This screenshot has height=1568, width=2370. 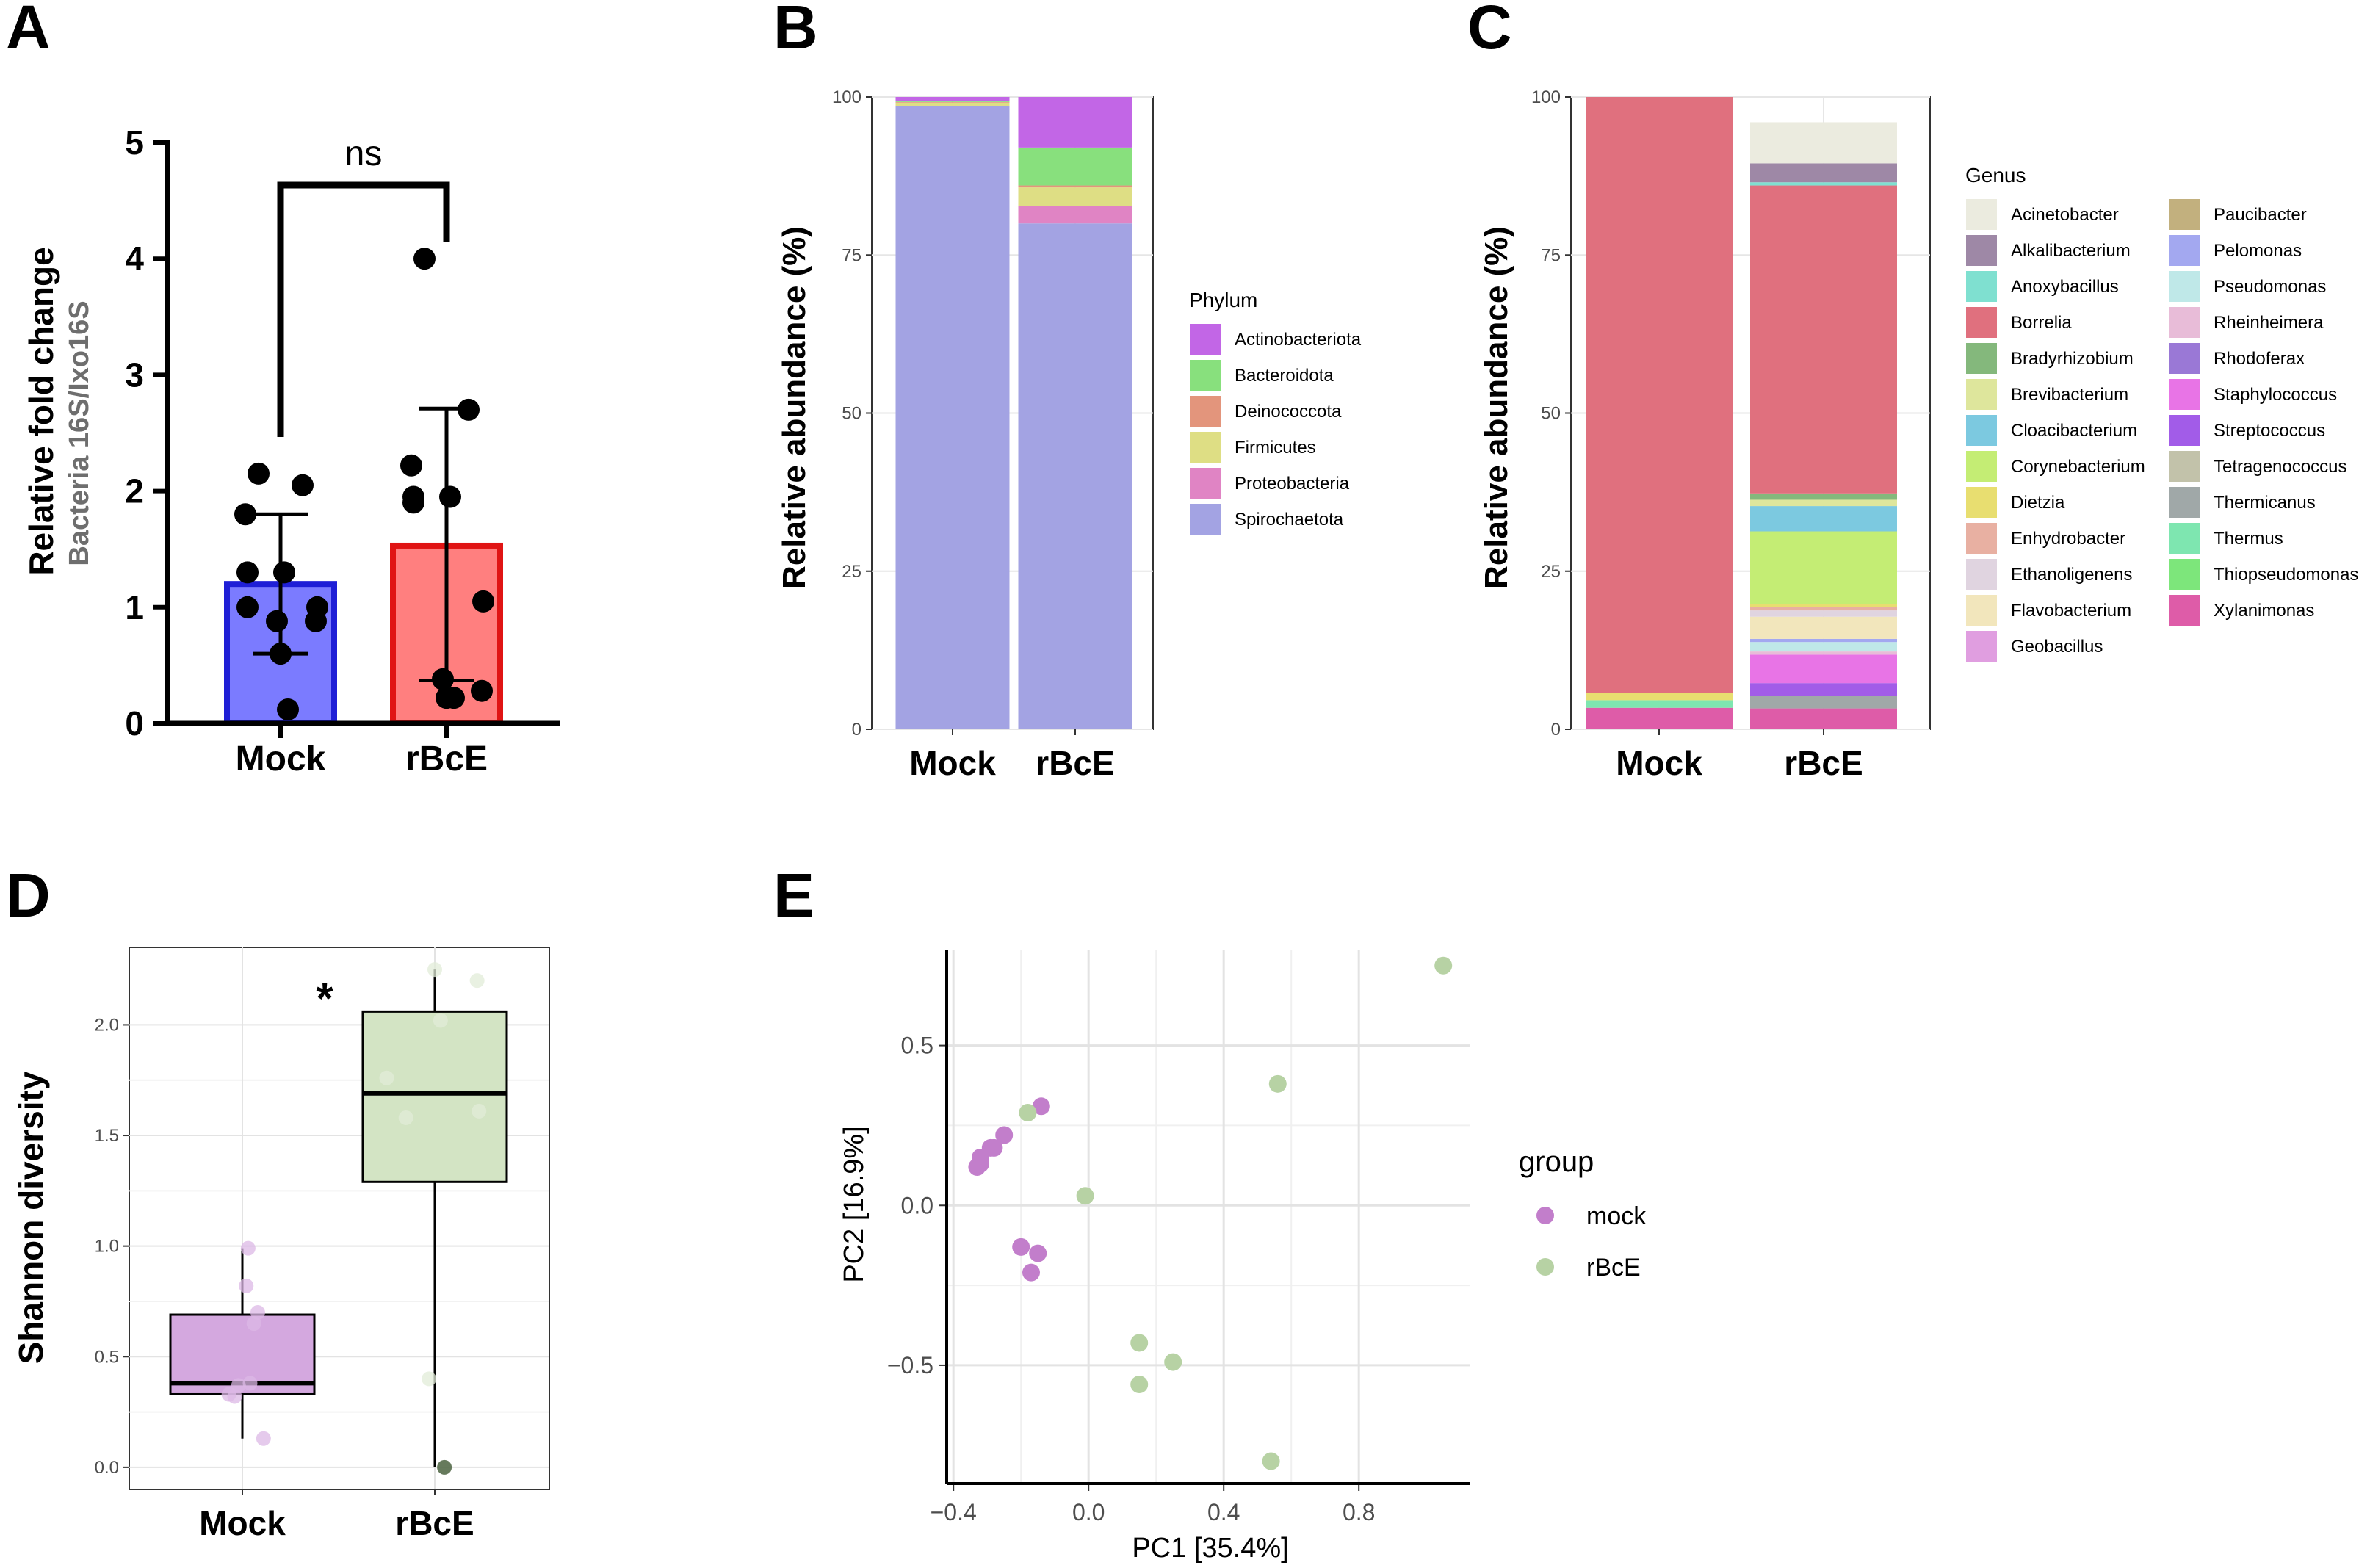 I want to click on legend-label: Deinococcota, so click(x=1288, y=412).